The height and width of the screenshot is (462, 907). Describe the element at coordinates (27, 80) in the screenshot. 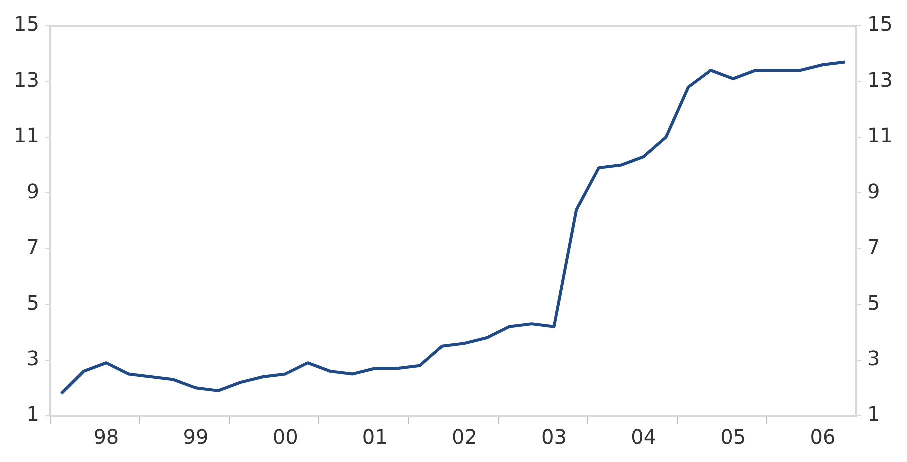

I see `y-tick-label: 13` at that location.